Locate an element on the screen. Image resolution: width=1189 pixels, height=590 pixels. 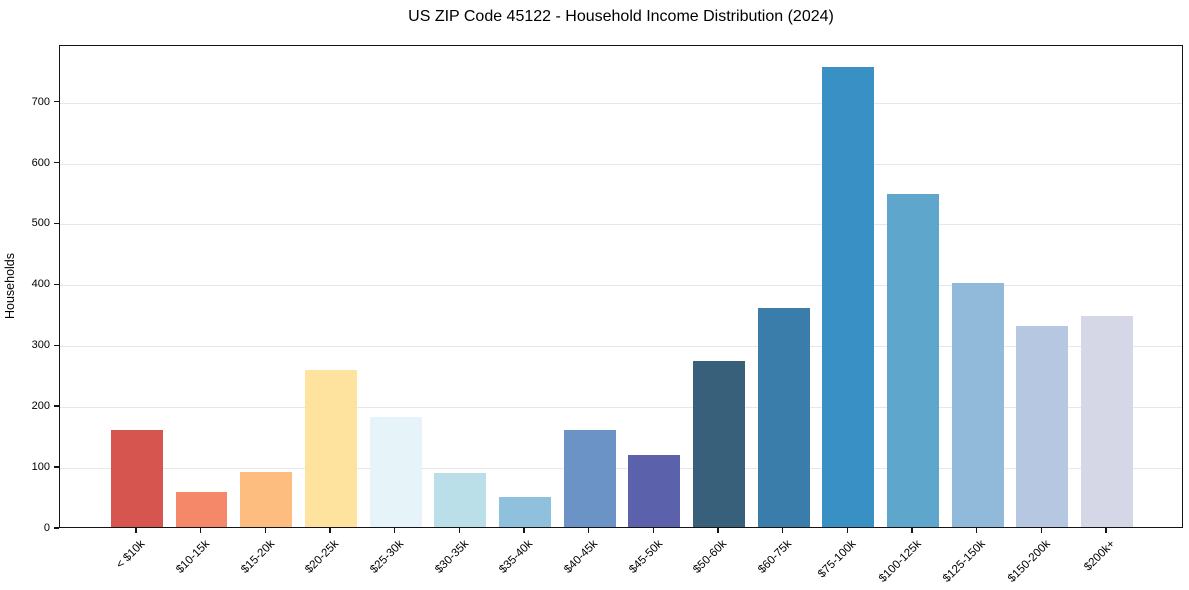
y-tick-label-400: 400 is located at coordinates (40, 284).